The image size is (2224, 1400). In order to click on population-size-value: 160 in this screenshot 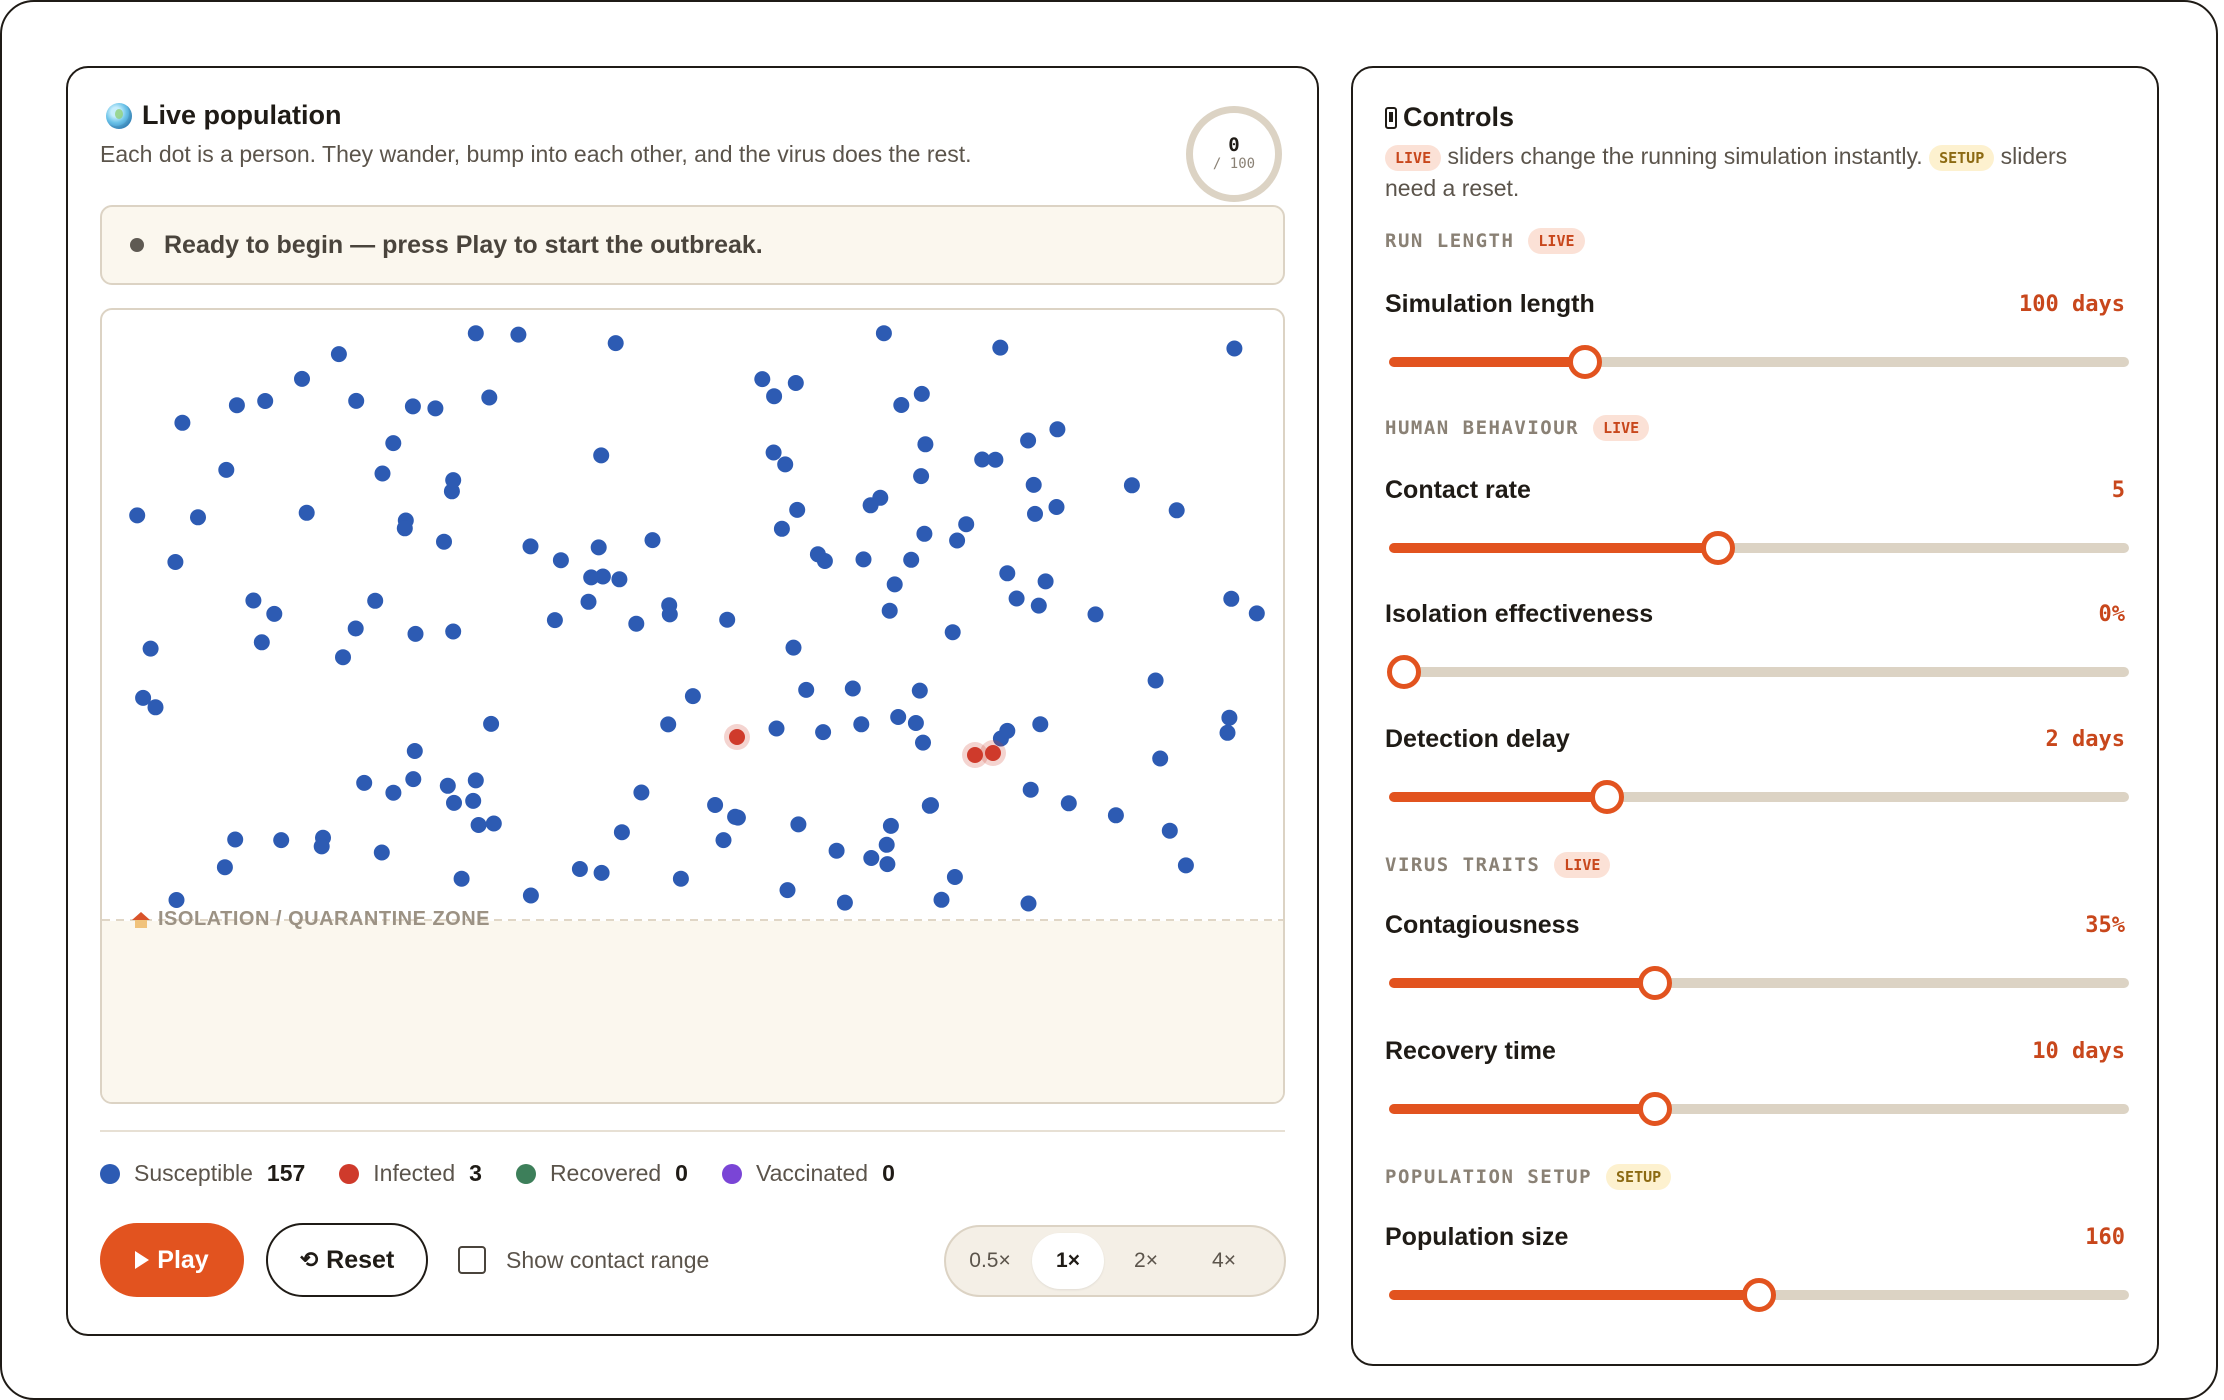, I will do `click(2105, 1237)`.